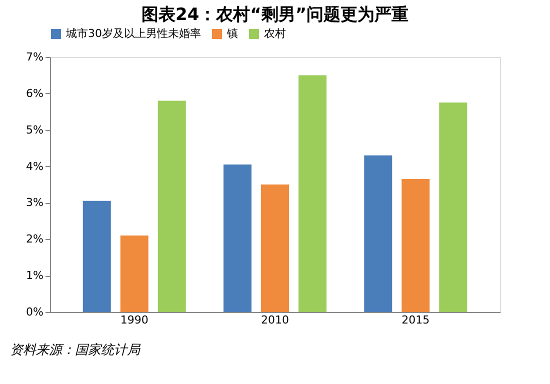 This screenshot has width=550, height=384. I want to click on y-tick-label: 6%, so click(35, 93).